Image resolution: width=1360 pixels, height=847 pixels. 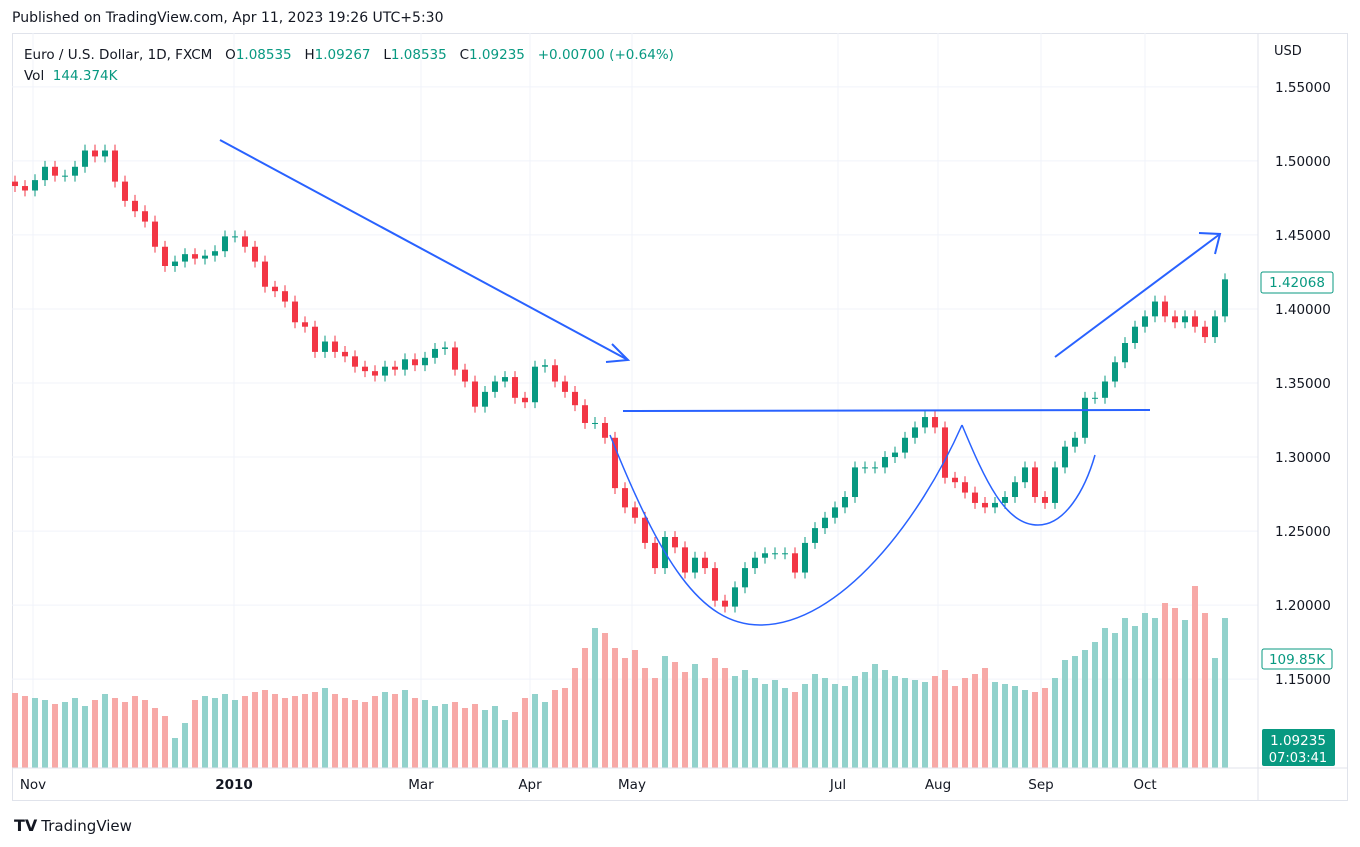 I want to click on x-tick-label: 2010, so click(x=234, y=785).